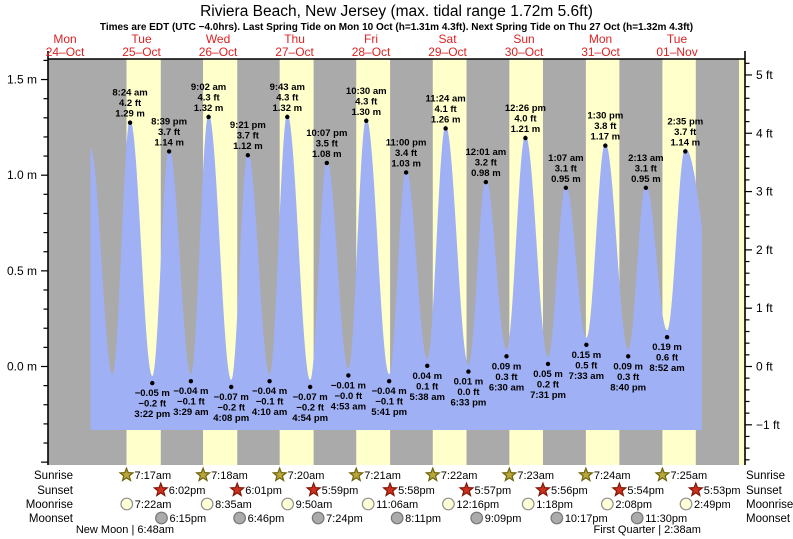 This screenshot has height=539, width=793. I want to click on moonrise-time: 7:22am, so click(153, 505).